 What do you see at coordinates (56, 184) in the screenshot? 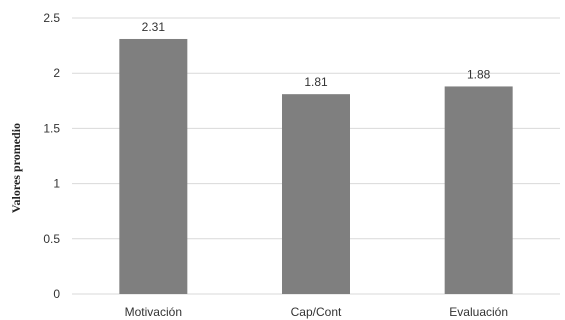
I see `y-tick-label: 1` at bounding box center [56, 184].